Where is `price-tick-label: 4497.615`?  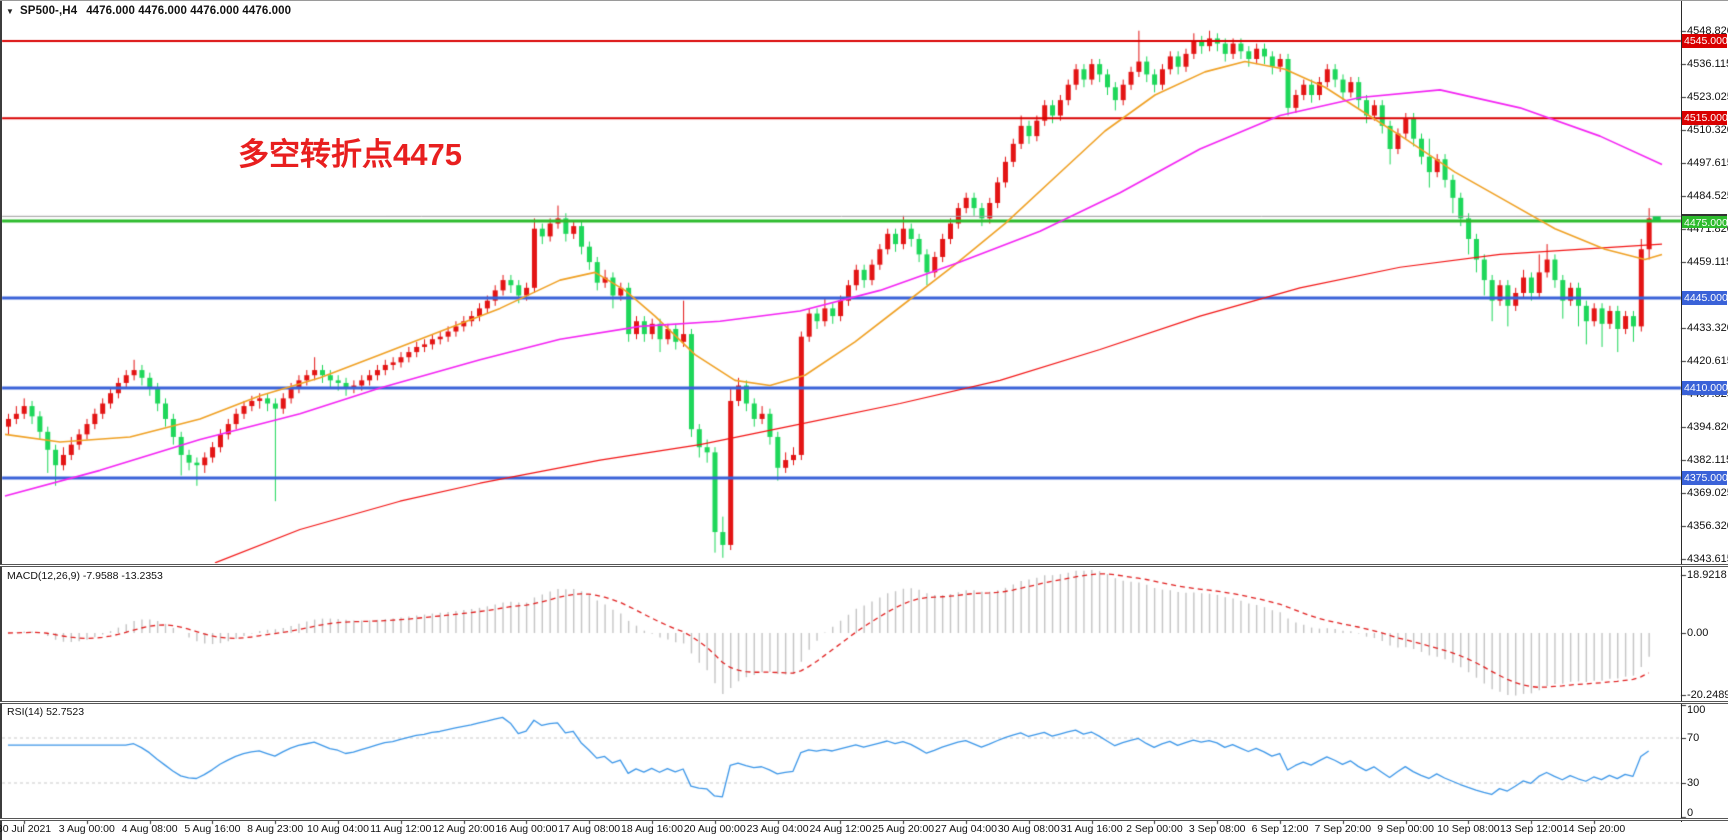 price-tick-label: 4497.615 is located at coordinates (1707, 162).